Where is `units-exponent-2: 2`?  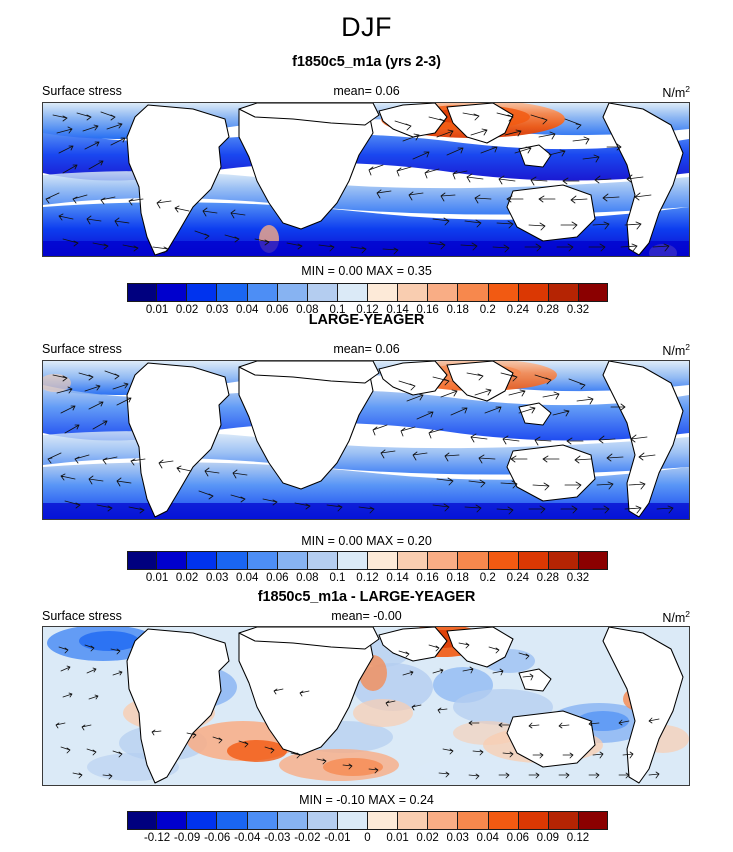
units-exponent-2: 2 is located at coordinates (687, 347).